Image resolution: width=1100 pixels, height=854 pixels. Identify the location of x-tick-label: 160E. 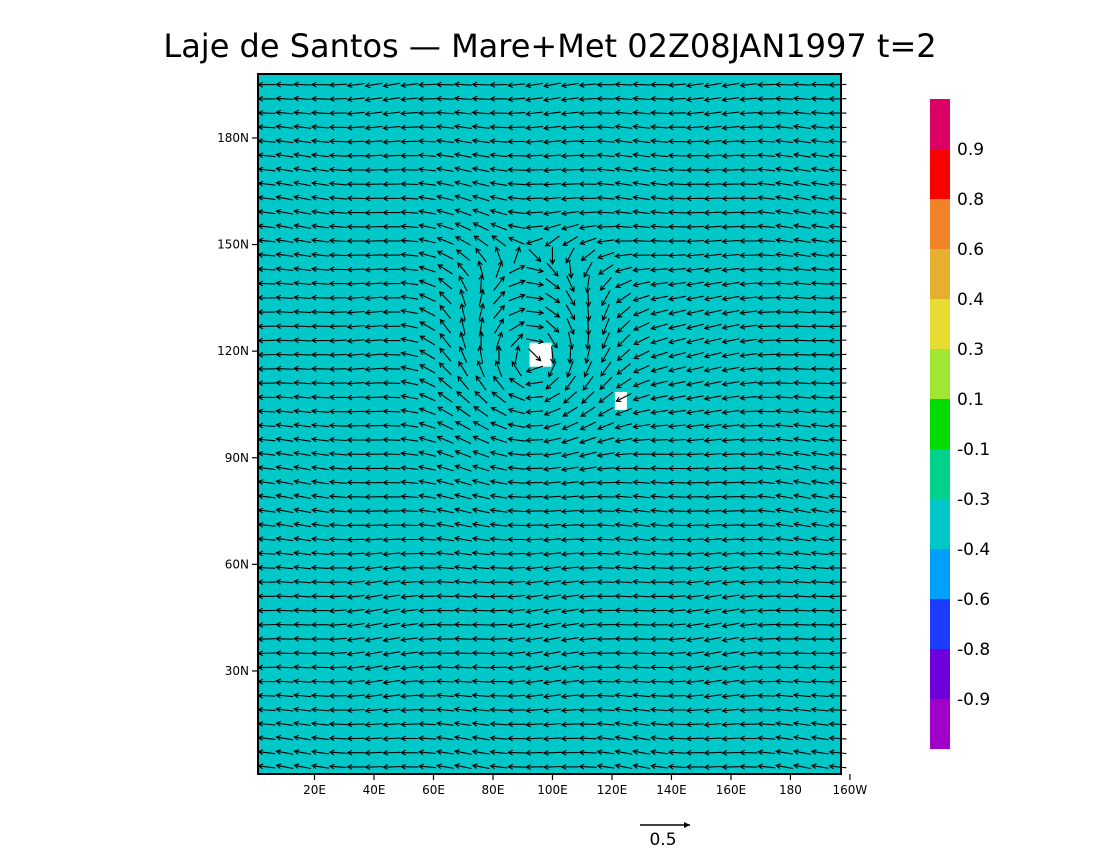
(731, 790).